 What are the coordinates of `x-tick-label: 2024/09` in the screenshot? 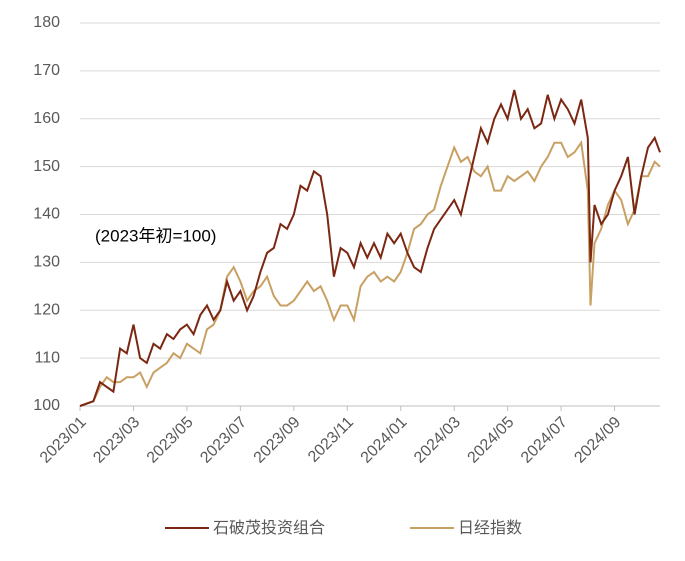 It's located at (597, 440).